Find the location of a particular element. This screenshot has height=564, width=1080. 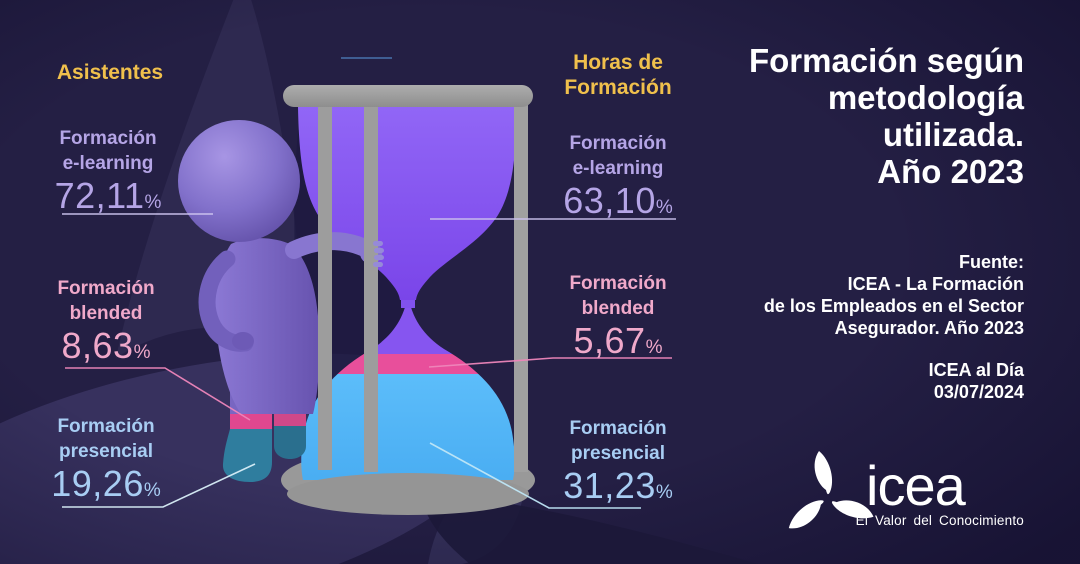

title-line1: Formación según is located at coordinates (886, 60).